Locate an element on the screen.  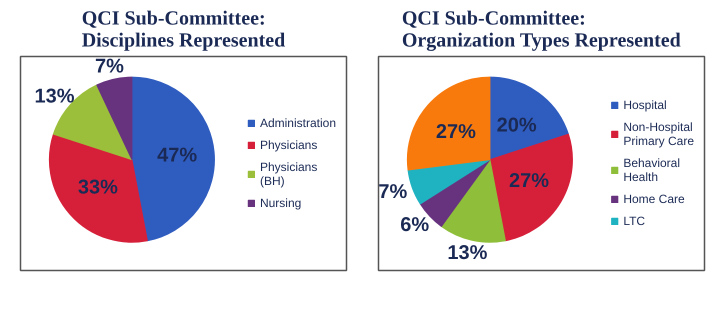
legend-label: LTC is located at coordinates (634, 221).